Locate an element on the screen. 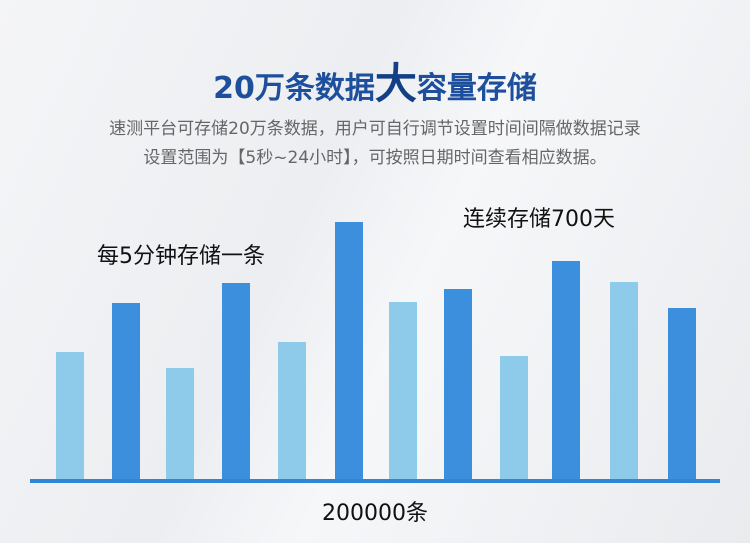 Image resolution: width=750 pixels, height=543 pixels. page-title: 20万条数据大容量存储 is located at coordinates (375, 80).